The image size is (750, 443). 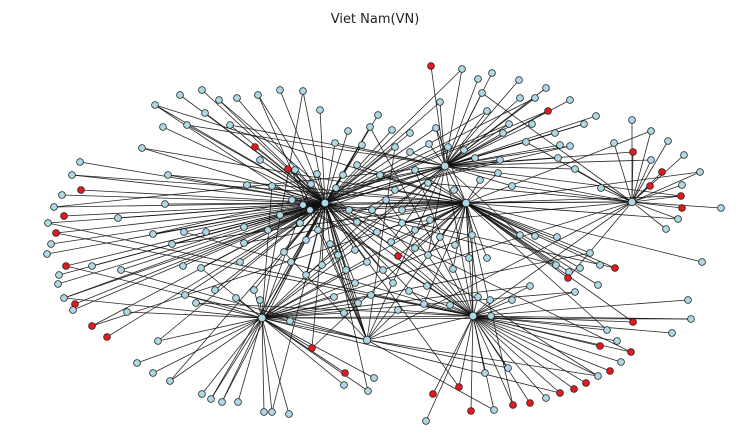 What do you see at coordinates (325, 203) in the screenshot?
I see `hub-node` at bounding box center [325, 203].